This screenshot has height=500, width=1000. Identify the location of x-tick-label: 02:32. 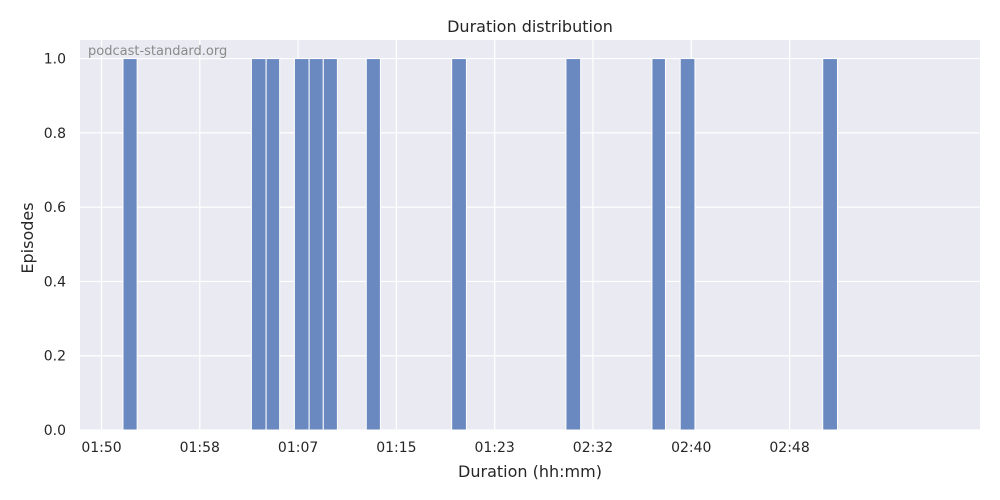
(593, 448).